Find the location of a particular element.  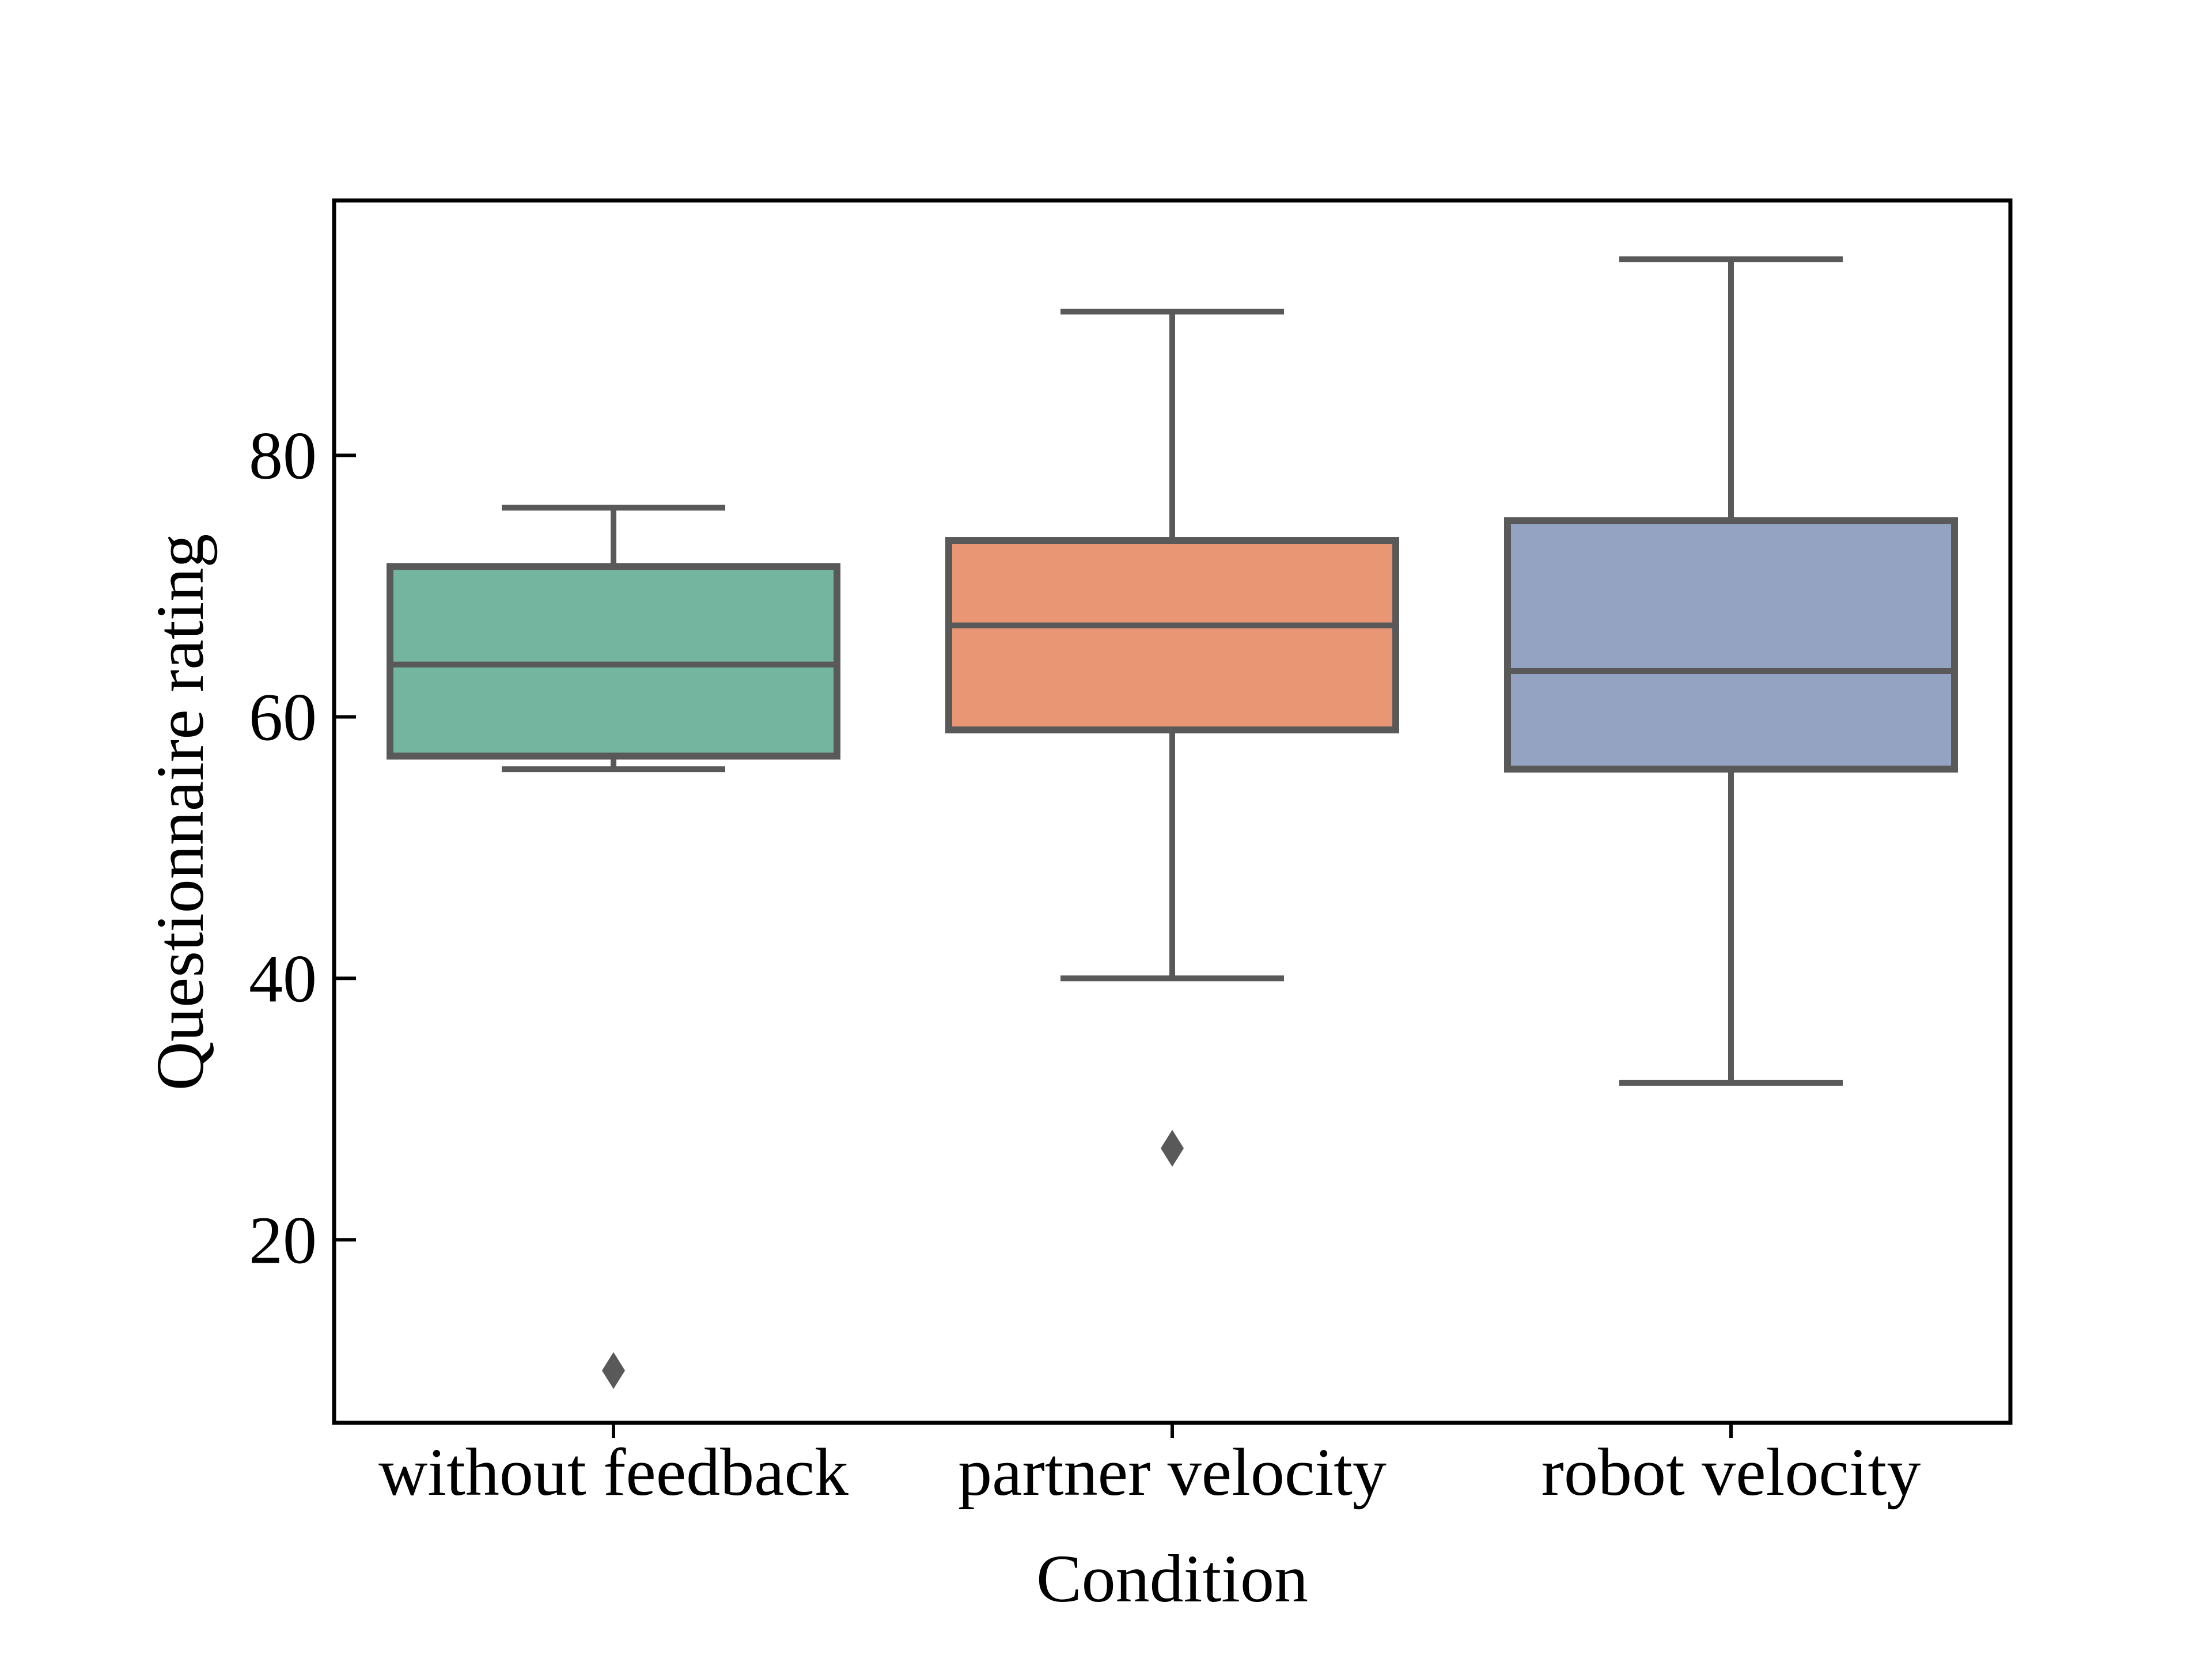

x-tick-label: robot velocity is located at coordinates (1731, 1472).